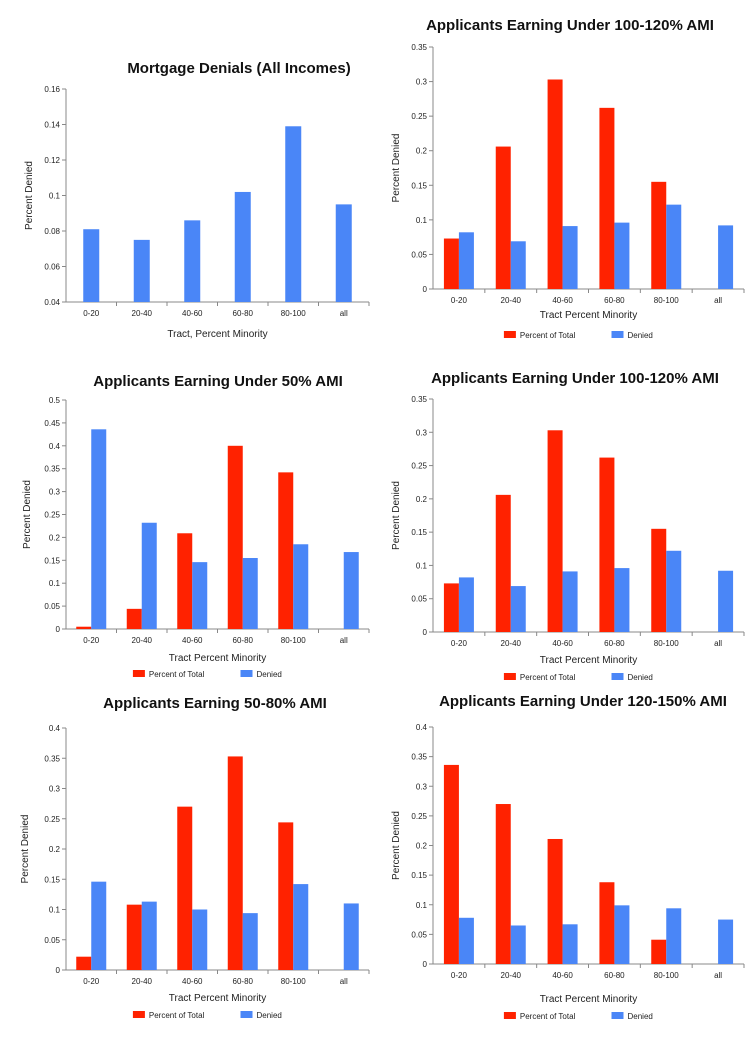 The height and width of the screenshot is (1048, 750). Describe the element at coordinates (238, 68) in the screenshot. I see `chart-title: Mortgage Denials (All Incomes)` at that location.